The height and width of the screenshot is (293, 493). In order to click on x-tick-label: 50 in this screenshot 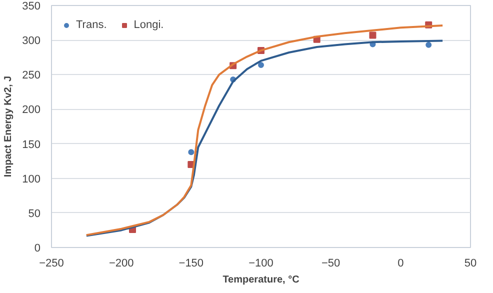, I will do `click(470, 264)`.